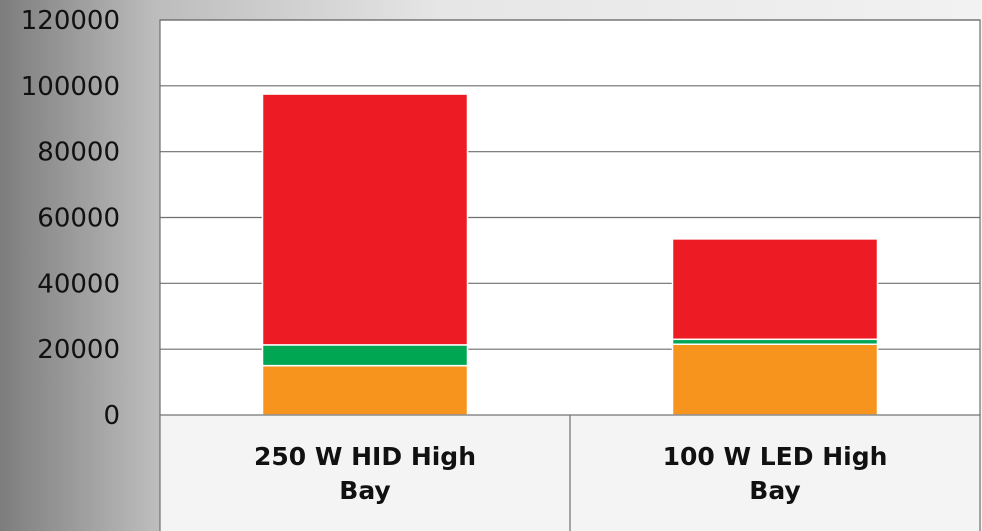 This screenshot has width=982, height=531. What do you see at coordinates (78, 219) in the screenshot?
I see `y-tick-label: 60000` at bounding box center [78, 219].